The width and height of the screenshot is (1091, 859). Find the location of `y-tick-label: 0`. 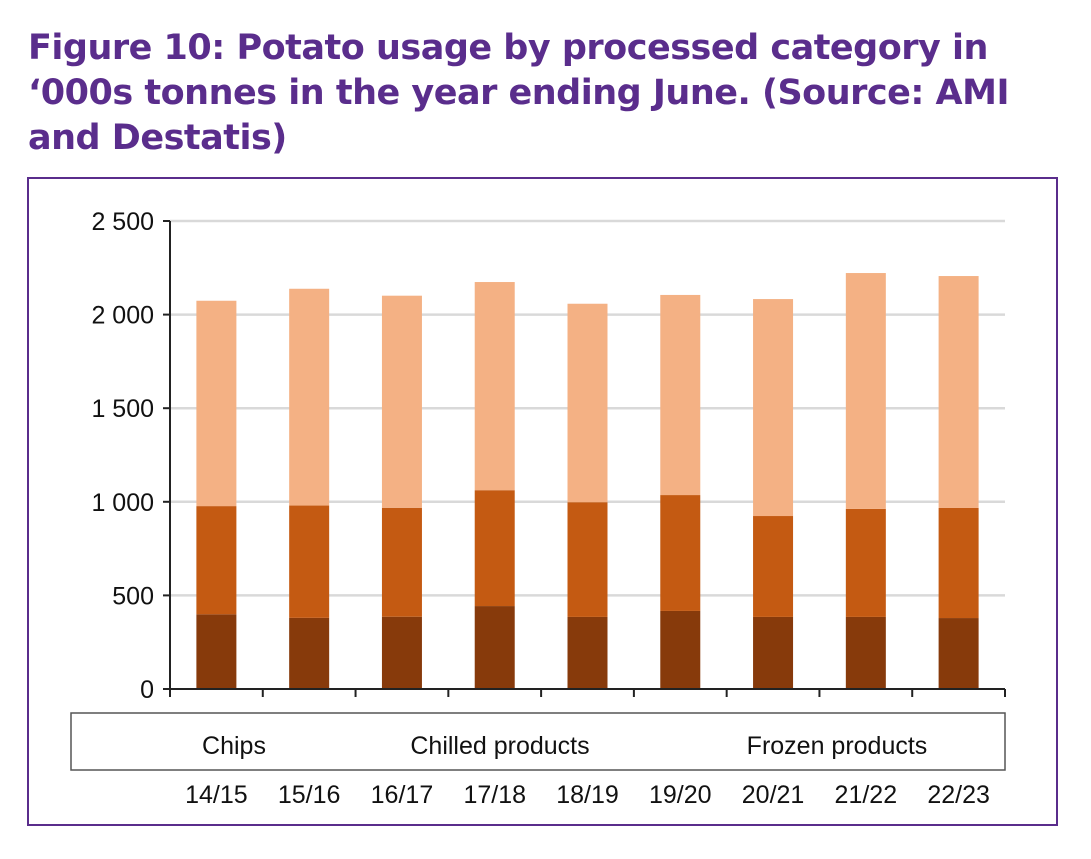

y-tick-label: 0 is located at coordinates (147, 690).